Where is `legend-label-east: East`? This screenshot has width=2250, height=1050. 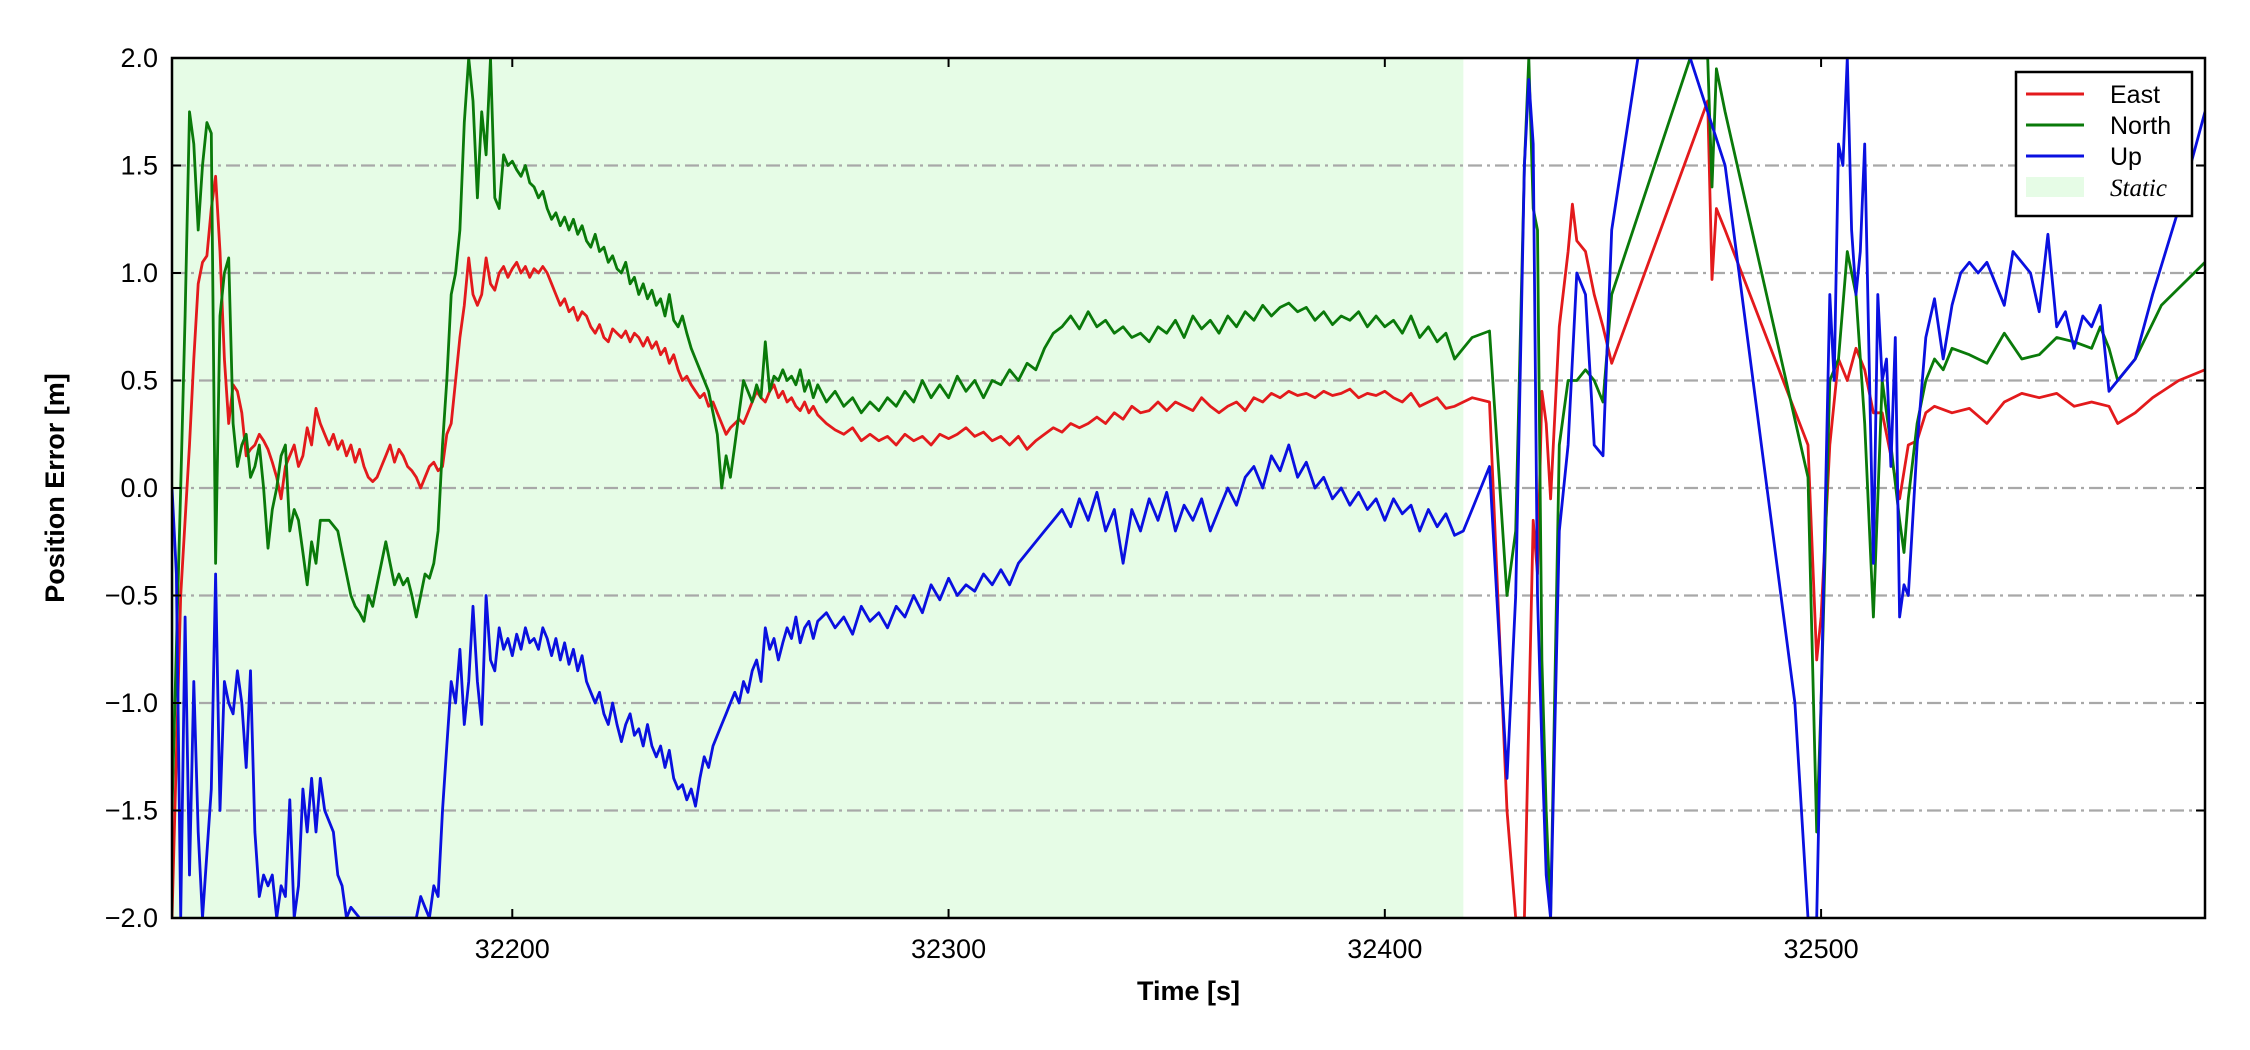 legend-label-east: East is located at coordinates (2135, 95).